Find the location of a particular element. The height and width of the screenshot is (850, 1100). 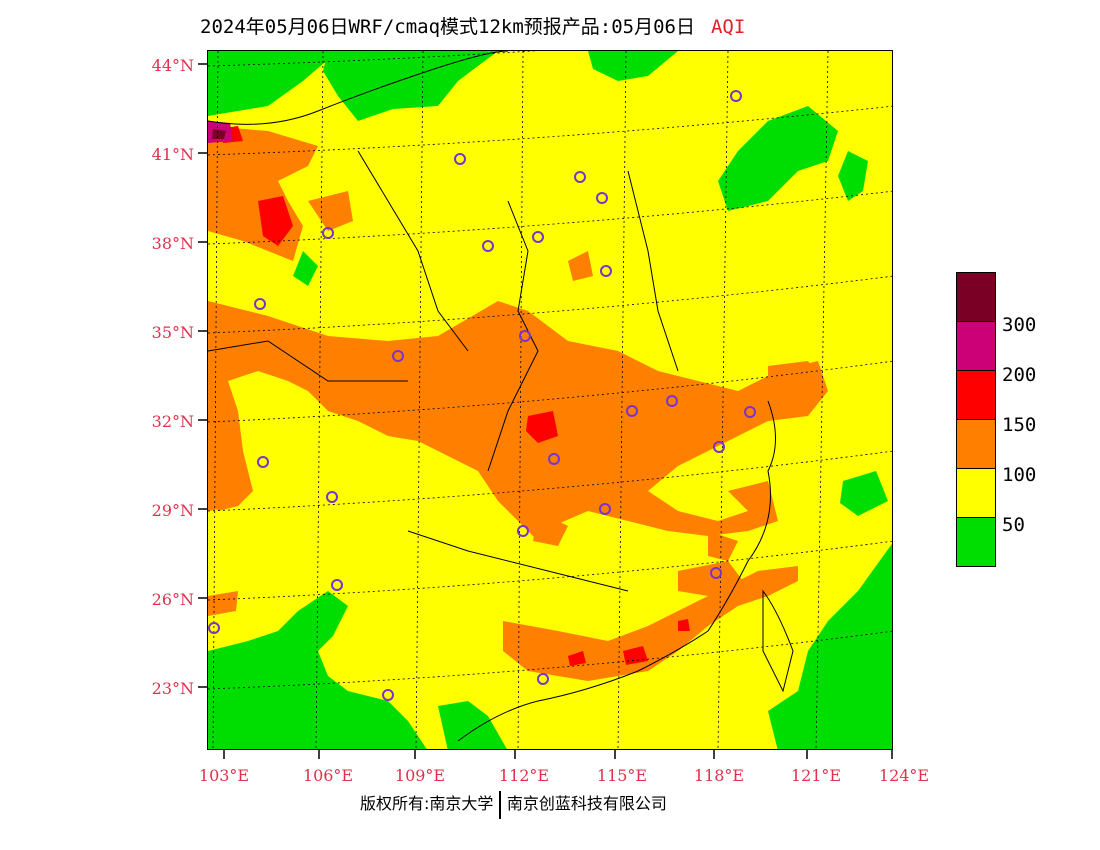

footer: 版权所有:南京大学 南京创蓝科技有限公司 is located at coordinates (513, 804).